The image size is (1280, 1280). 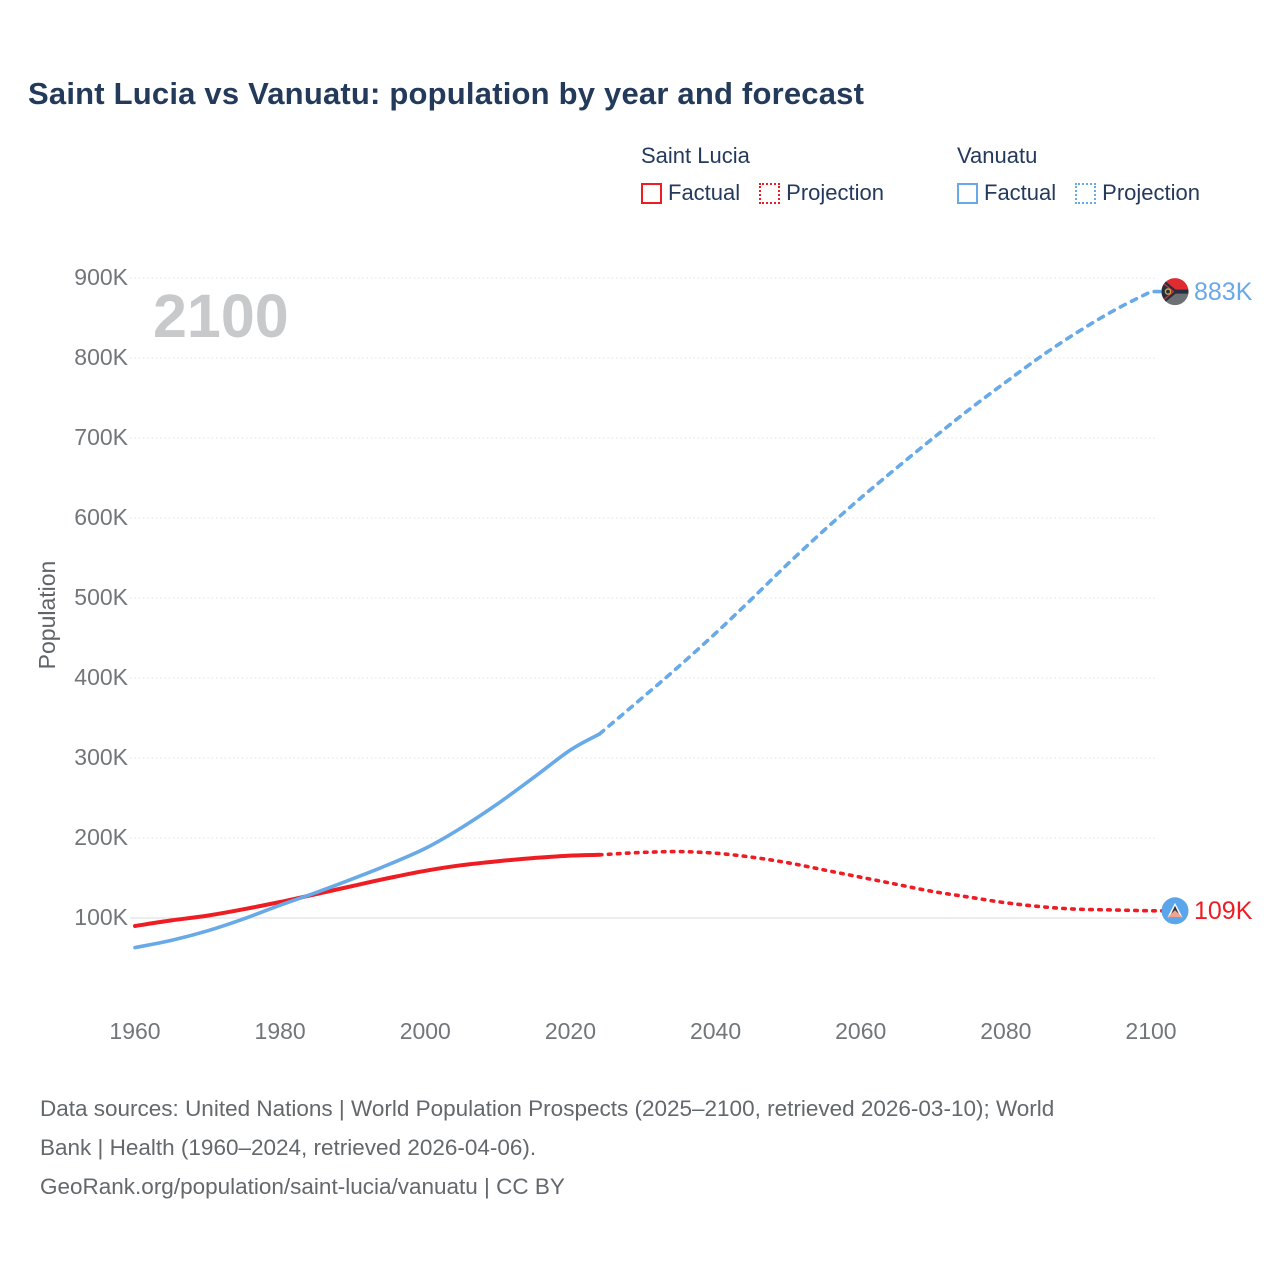 I want to click on y-tick-label: 600K, so click(x=101, y=517).